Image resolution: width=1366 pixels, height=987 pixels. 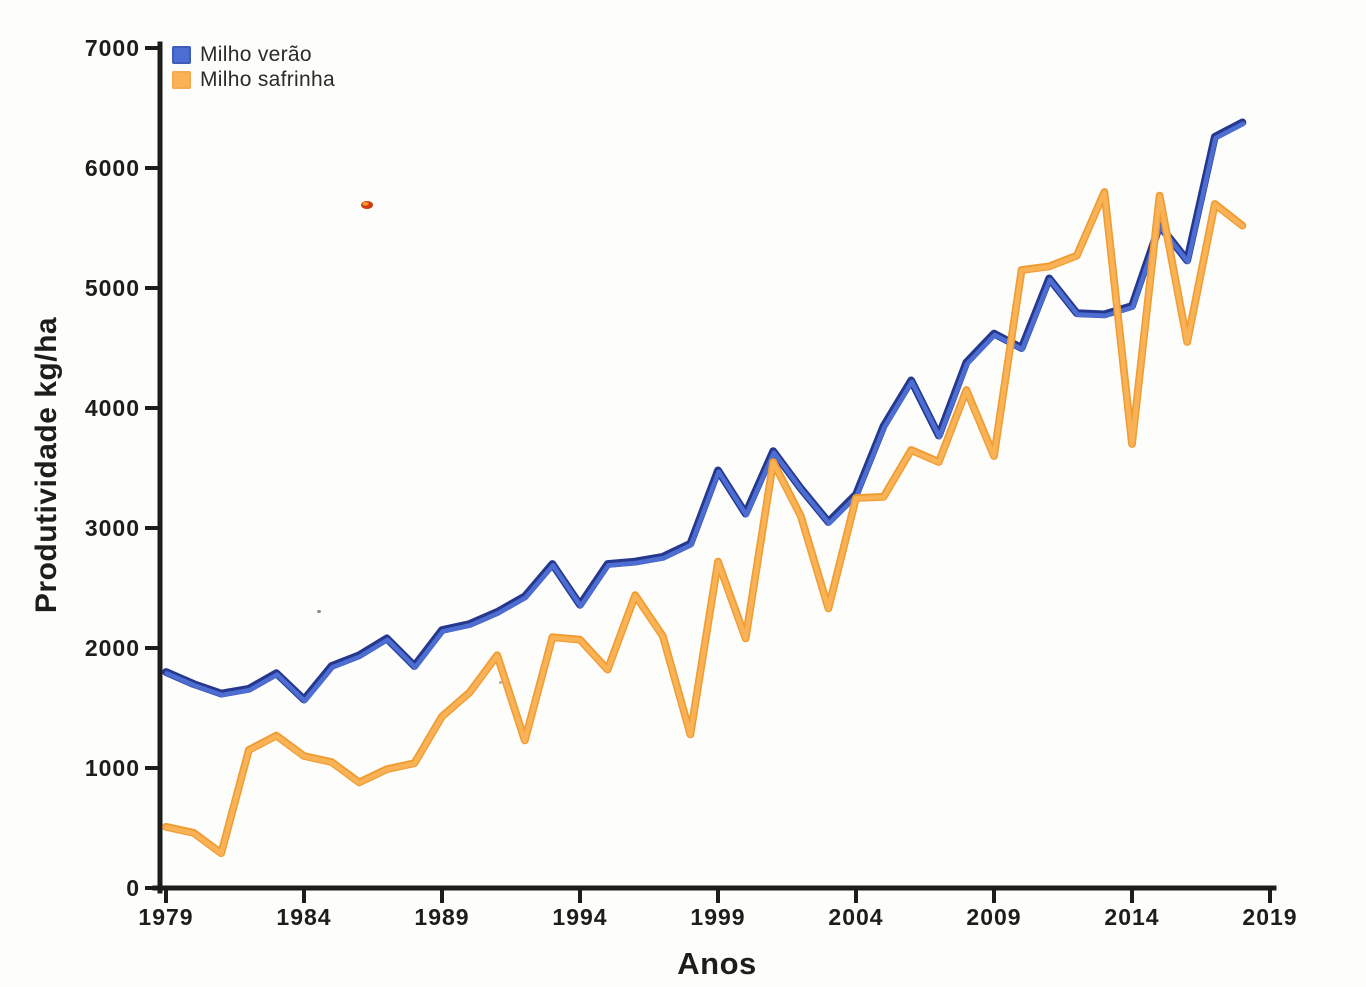 What do you see at coordinates (165, 917) in the screenshot?
I see `x-tick-label: 1979` at bounding box center [165, 917].